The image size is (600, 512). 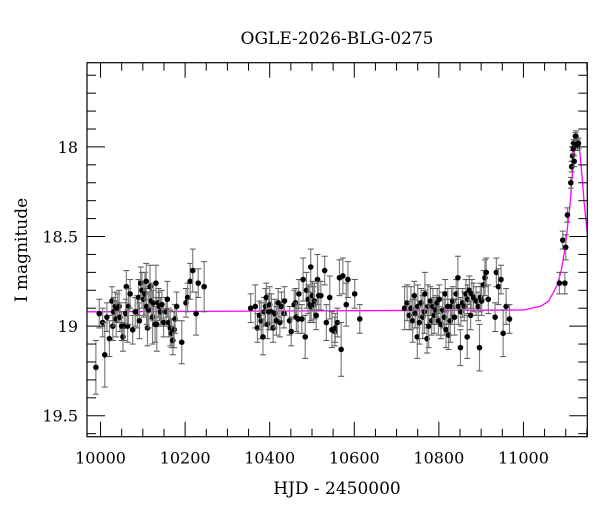 What do you see at coordinates (337, 39) in the screenshot?
I see `chart-title: OGLE-2026-BLG-0275` at bounding box center [337, 39].